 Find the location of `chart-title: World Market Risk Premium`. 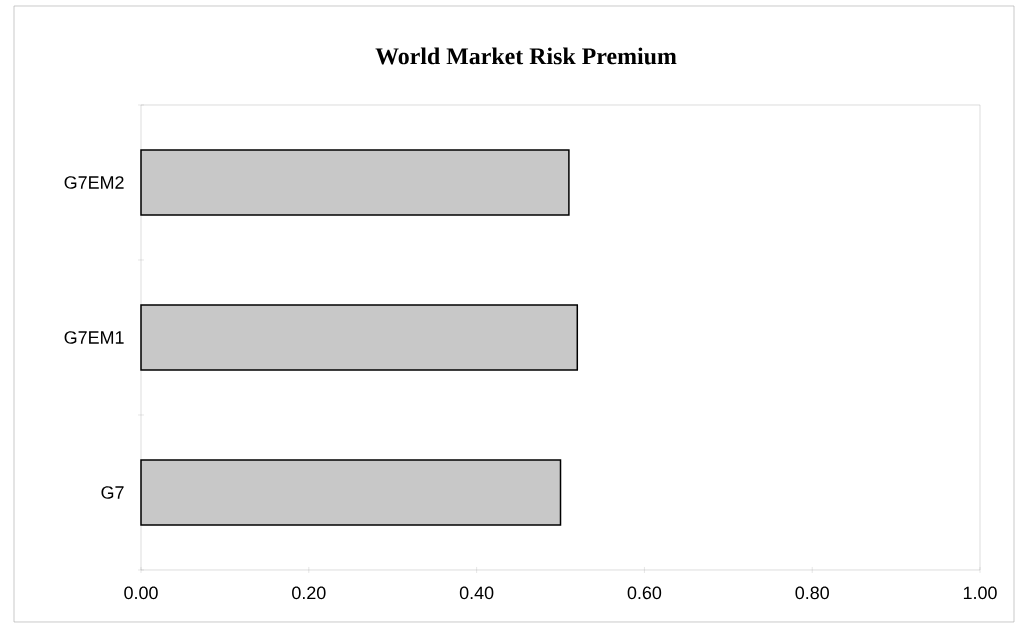

chart-title: World Market Risk Premium is located at coordinates (526, 56).